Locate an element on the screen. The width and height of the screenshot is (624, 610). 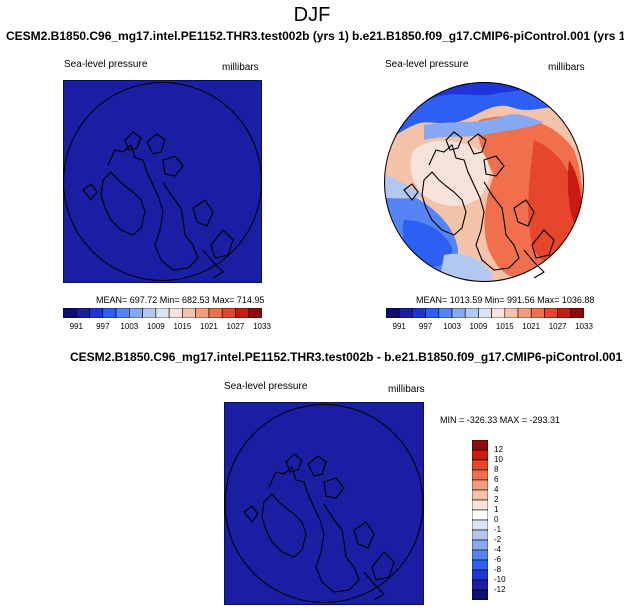
panel1-map-fill is located at coordinates (162, 181).